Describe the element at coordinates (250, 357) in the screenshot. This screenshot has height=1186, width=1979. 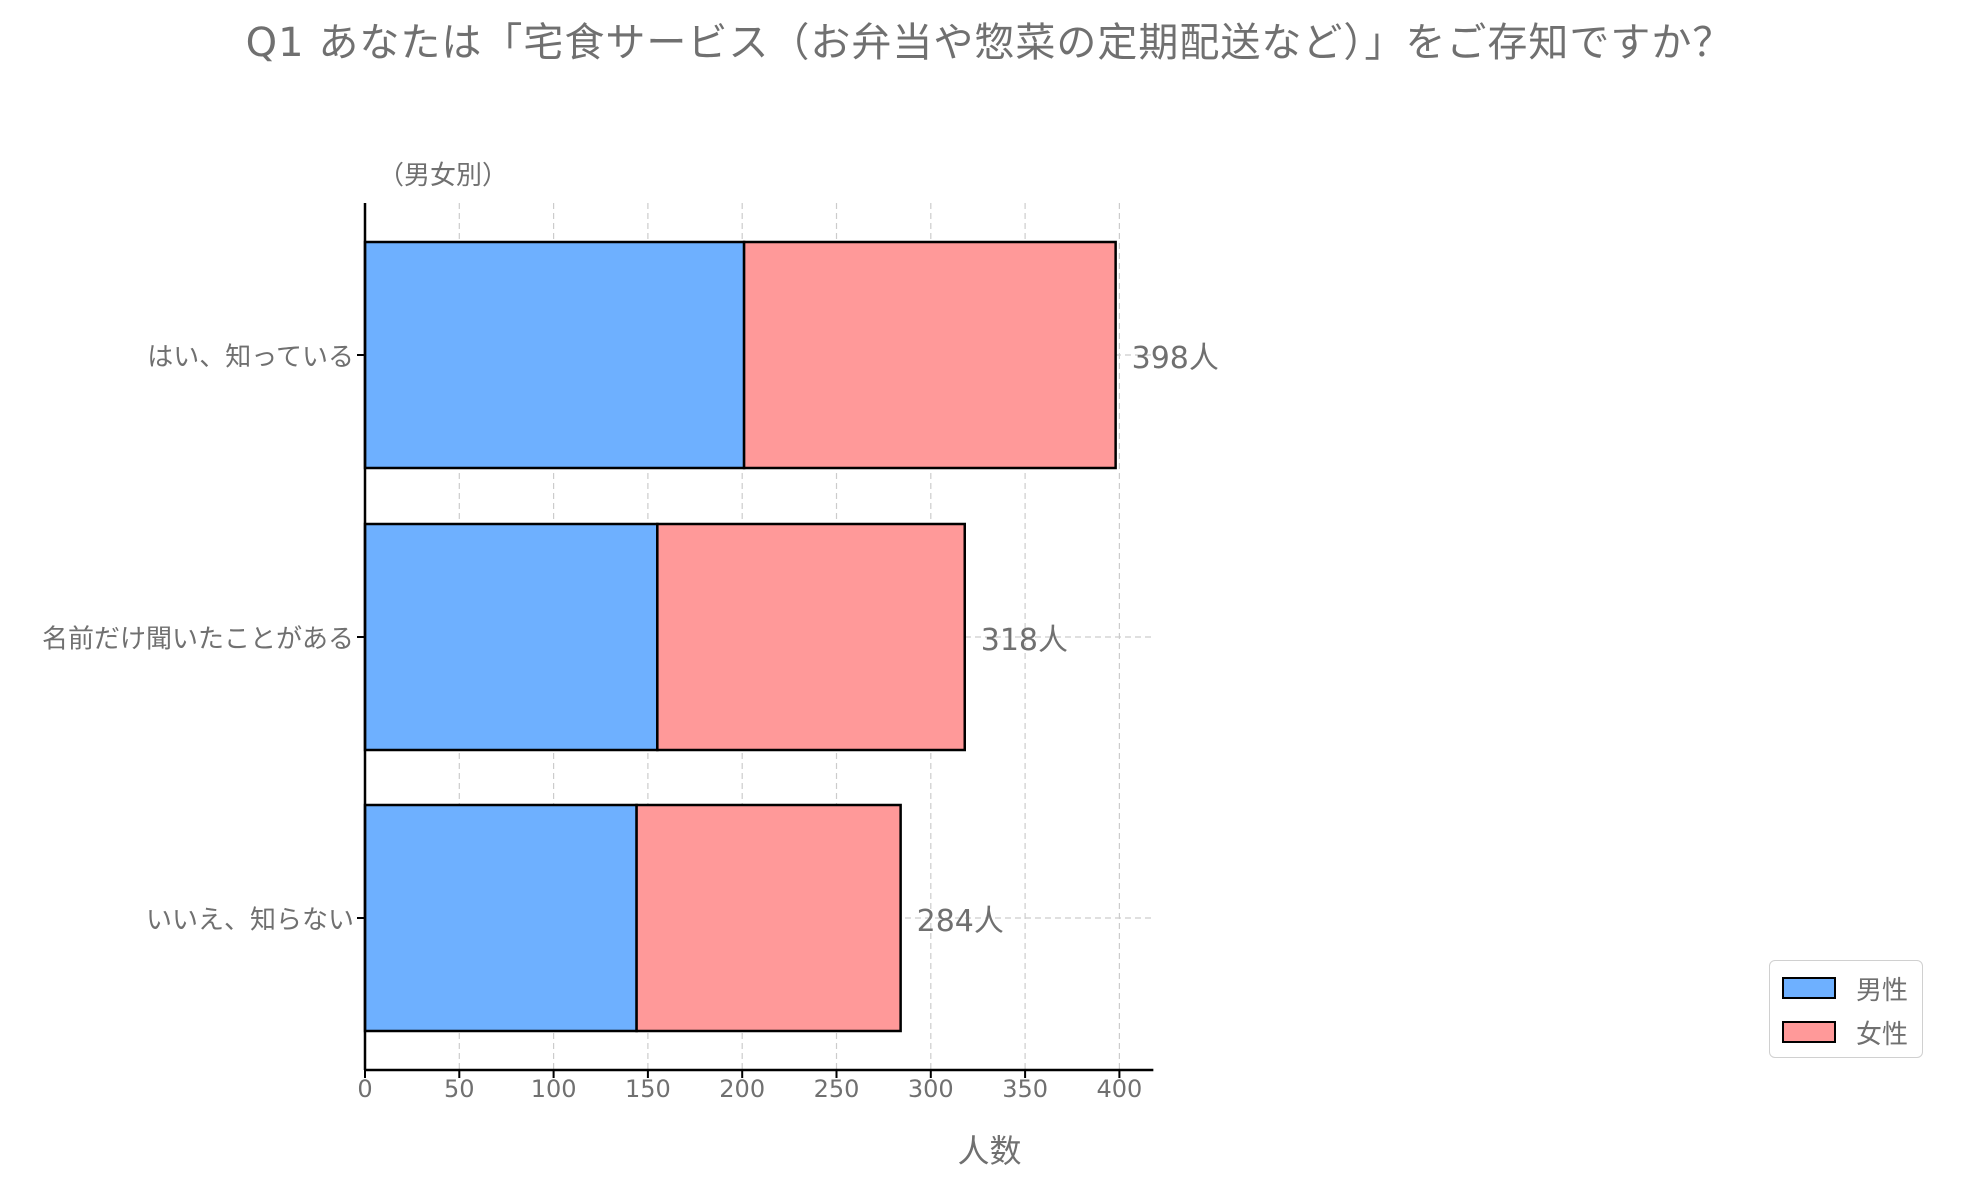
I see `category-label: はい、知っている` at that location.